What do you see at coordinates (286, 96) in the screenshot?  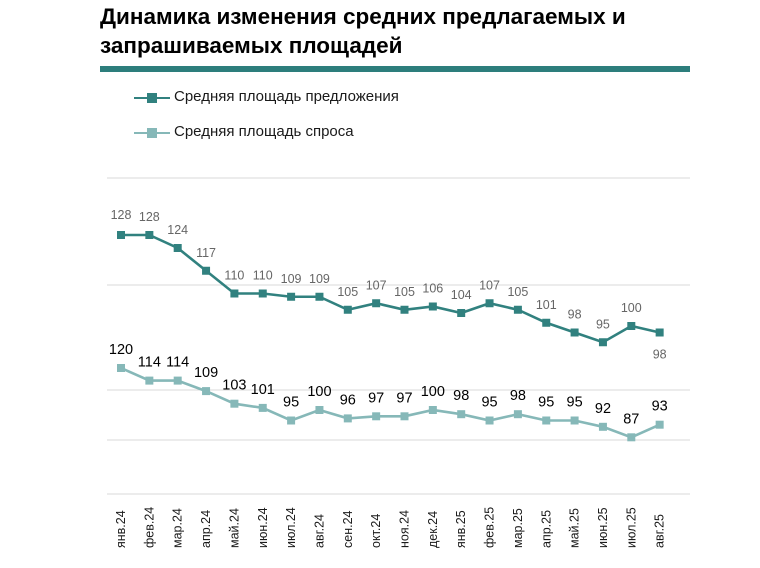 I see `legend-label-offer: Средняя площадь предложения` at bounding box center [286, 96].